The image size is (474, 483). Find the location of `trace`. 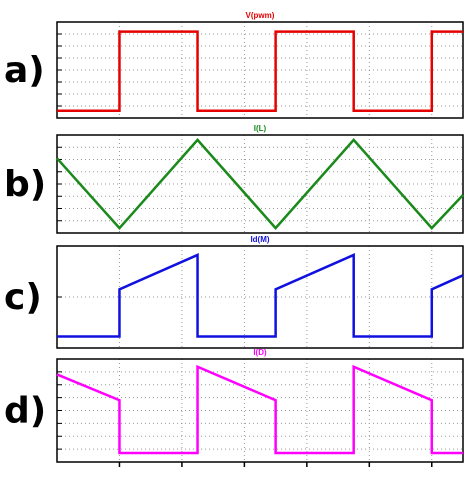

trace is located at coordinates (260, 71).